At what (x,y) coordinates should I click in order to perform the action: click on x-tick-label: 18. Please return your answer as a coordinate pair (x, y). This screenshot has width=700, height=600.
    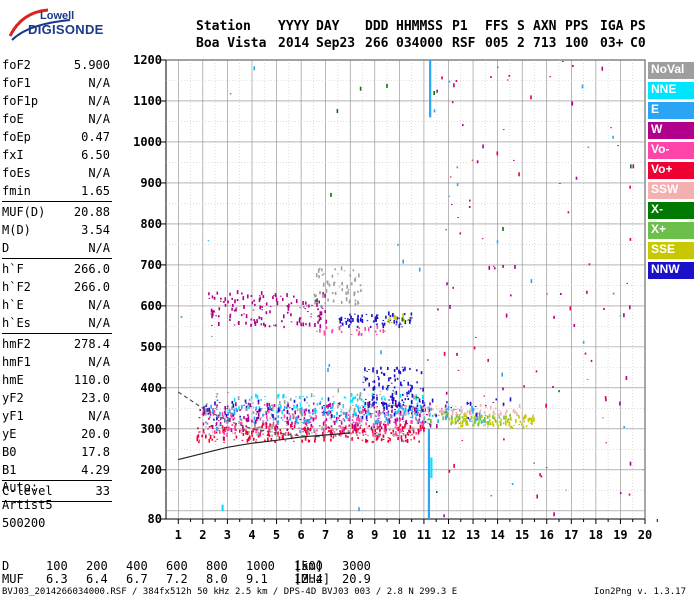
    Looking at the image, I should click on (596, 535).